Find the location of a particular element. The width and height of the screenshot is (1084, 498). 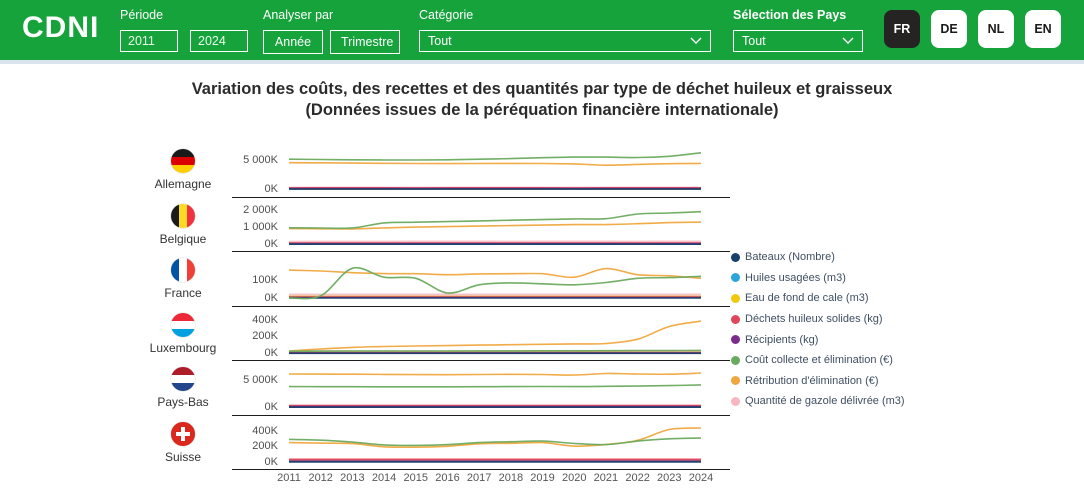

legend-item-bateaux: Bateaux (Nombre) is located at coordinates (818, 257).